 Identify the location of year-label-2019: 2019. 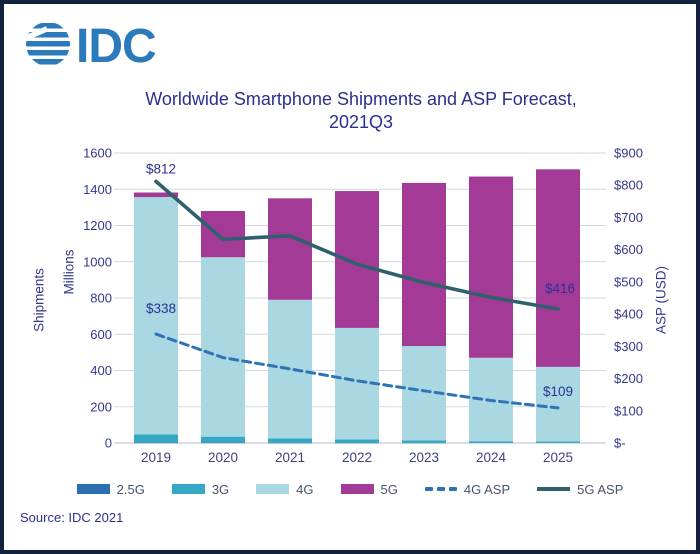
(156, 457).